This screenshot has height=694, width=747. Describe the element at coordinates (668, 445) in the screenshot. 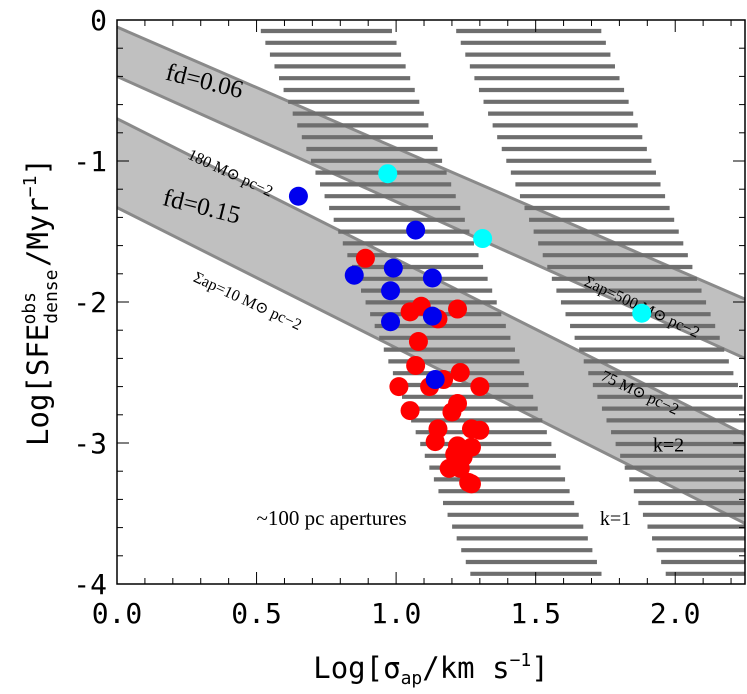

I see `annotation-k2: k=2` at that location.